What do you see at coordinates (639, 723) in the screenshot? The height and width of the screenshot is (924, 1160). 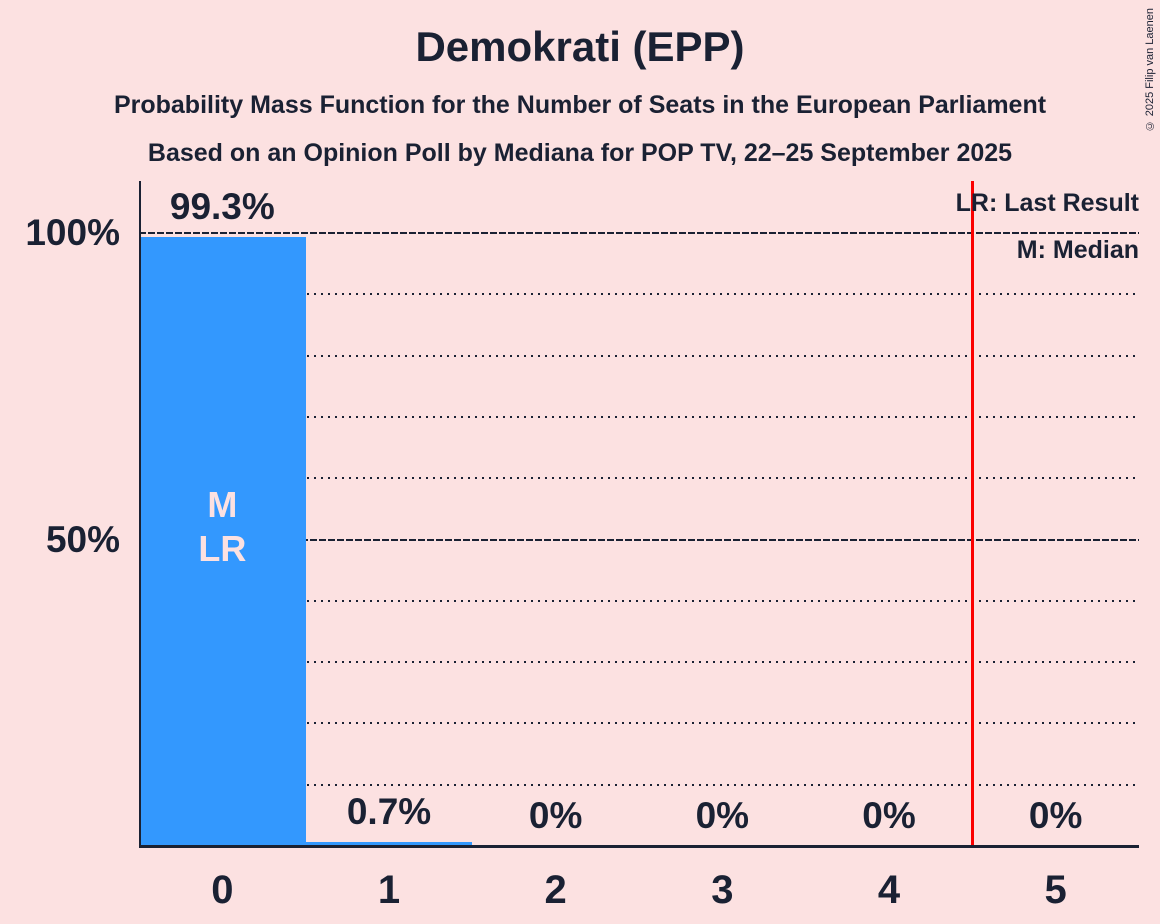 I see `gridline-20pct` at bounding box center [639, 723].